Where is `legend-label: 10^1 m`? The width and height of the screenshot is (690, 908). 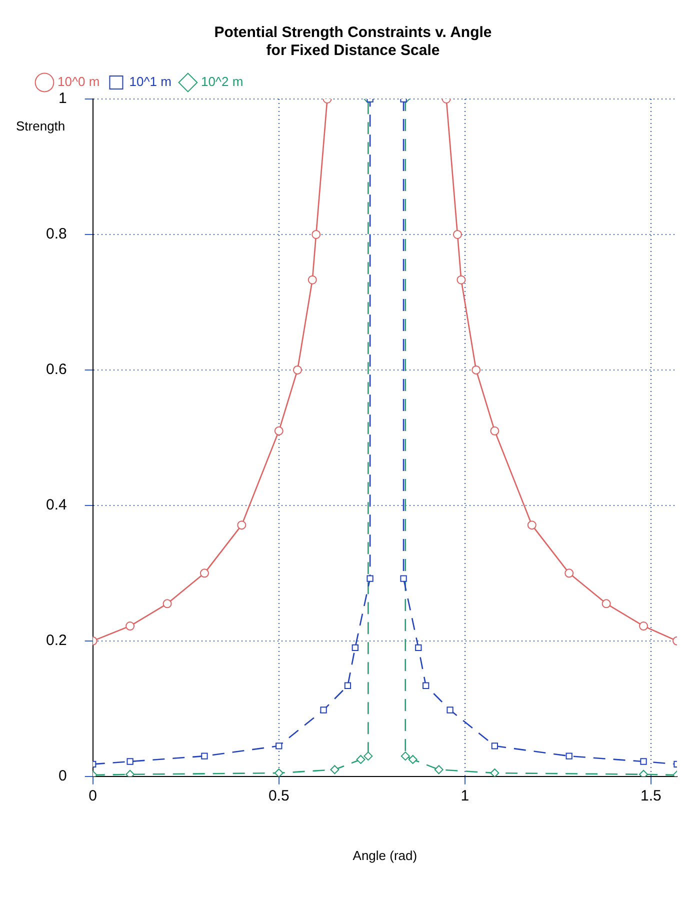 legend-label: 10^1 m is located at coordinates (150, 82).